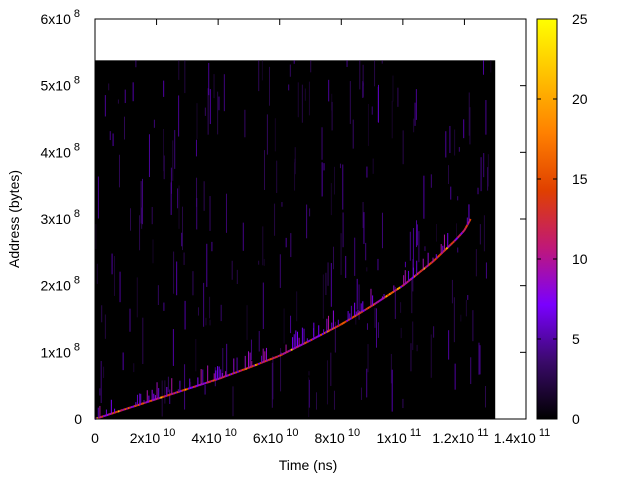 The height and width of the screenshot is (480, 640). What do you see at coordinates (60, 350) in the screenshot?
I see `y-tick-label: 1x10 8` at bounding box center [60, 350].